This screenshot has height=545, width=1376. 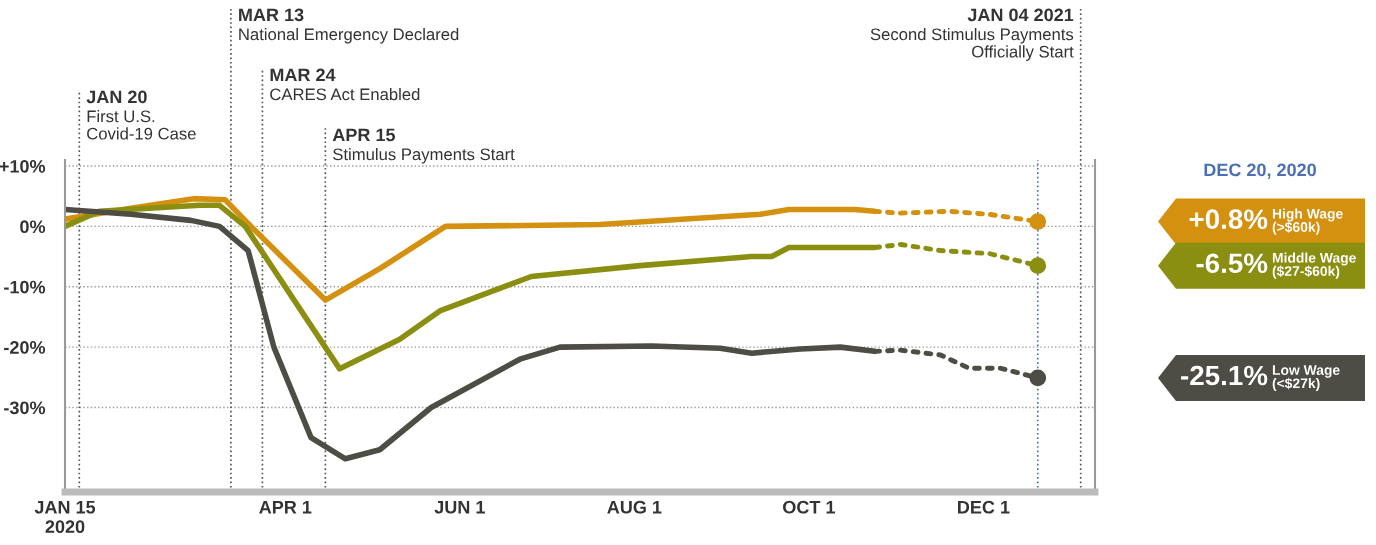 I want to click on ref-line-label: MAR 13 National Emergency Declared, so click(x=349, y=26).